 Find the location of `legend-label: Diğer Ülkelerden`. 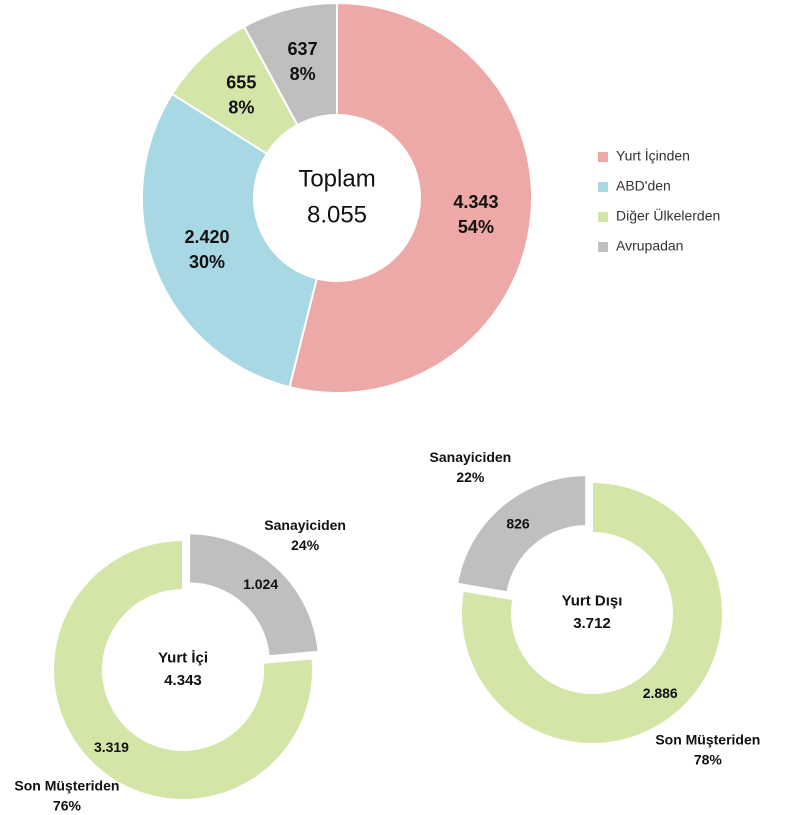

legend-label: Diğer Ülkelerden is located at coordinates (668, 215).